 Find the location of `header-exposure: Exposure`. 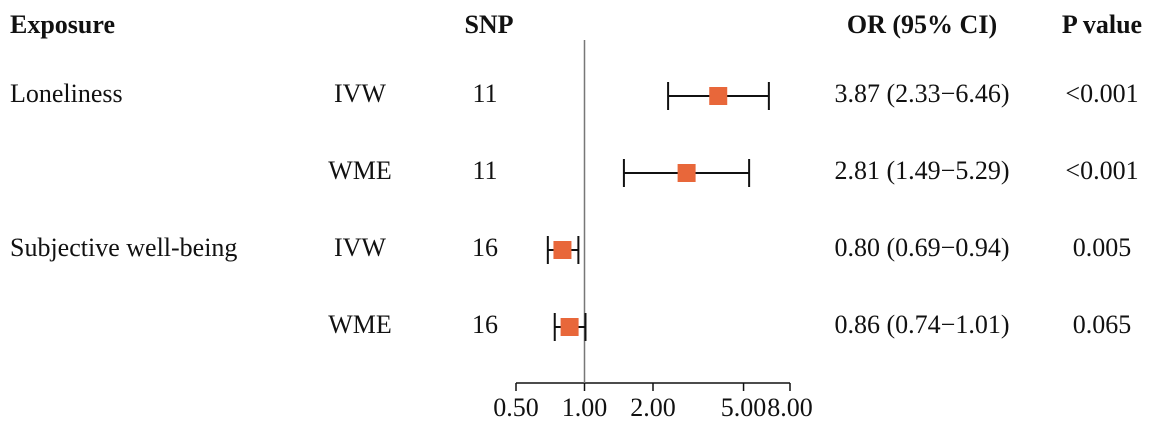

header-exposure: Exposure is located at coordinates (62, 24).